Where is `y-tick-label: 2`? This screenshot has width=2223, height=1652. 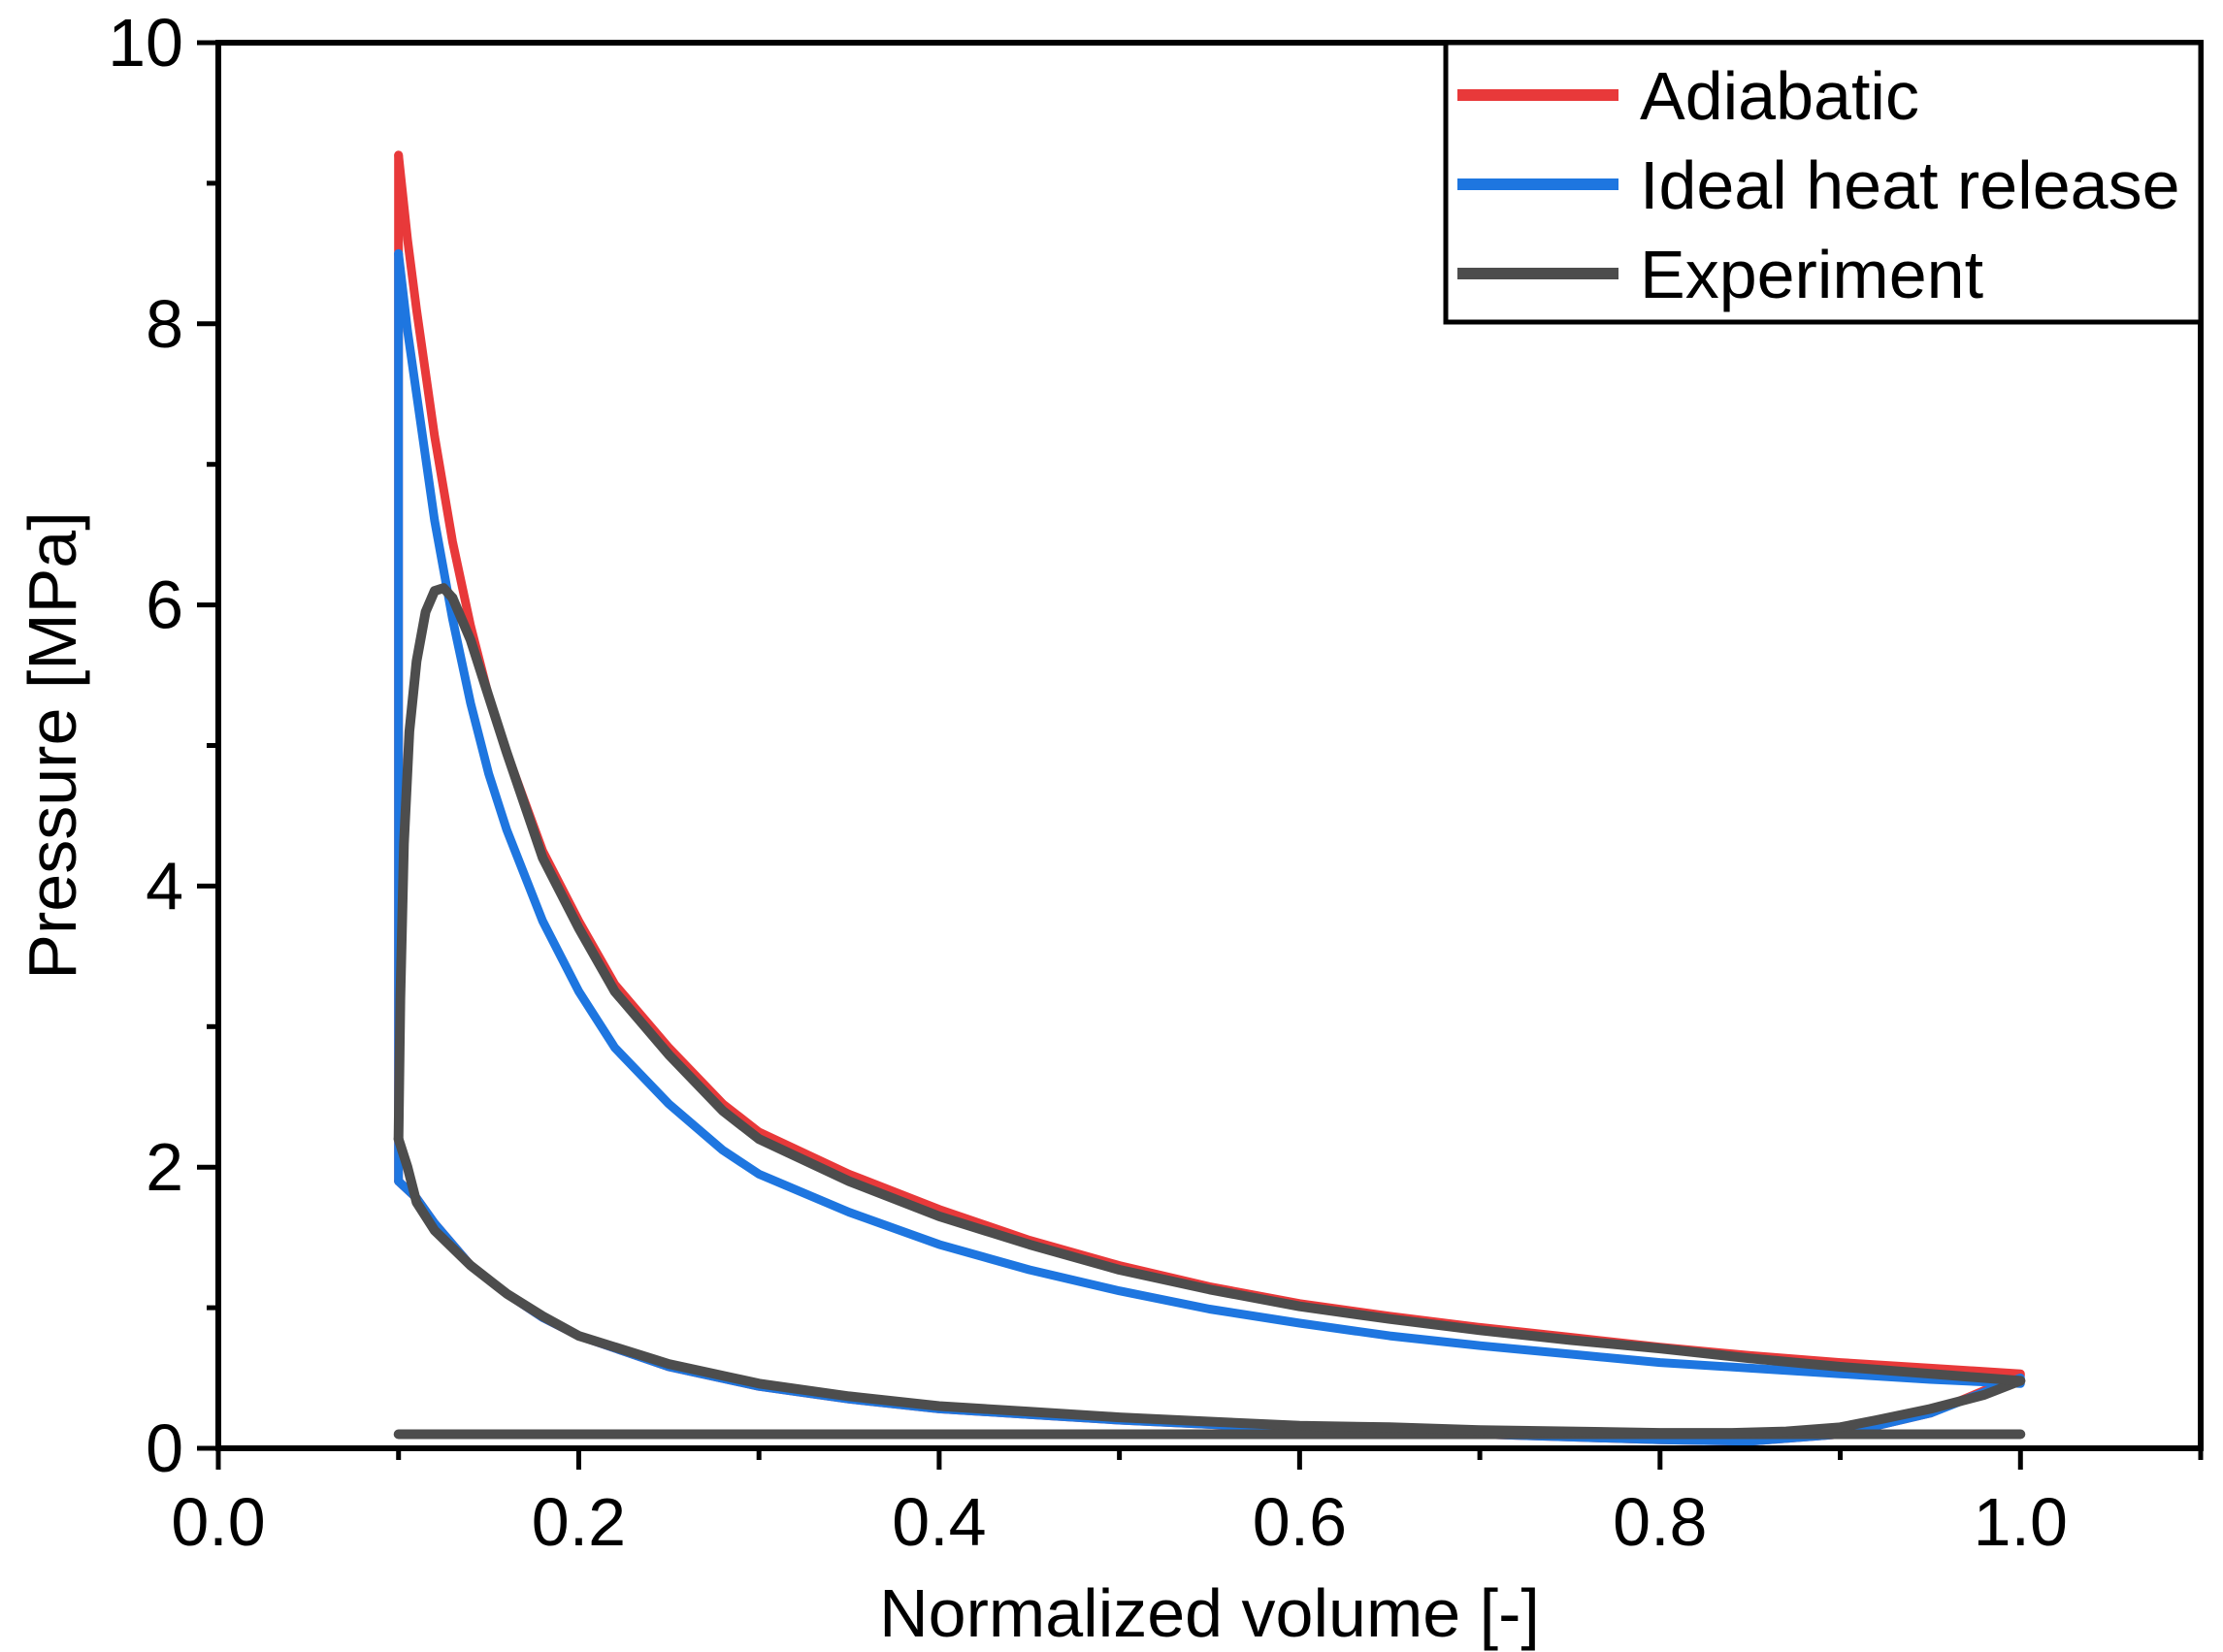 y-tick-label: 2 is located at coordinates (164, 1167).